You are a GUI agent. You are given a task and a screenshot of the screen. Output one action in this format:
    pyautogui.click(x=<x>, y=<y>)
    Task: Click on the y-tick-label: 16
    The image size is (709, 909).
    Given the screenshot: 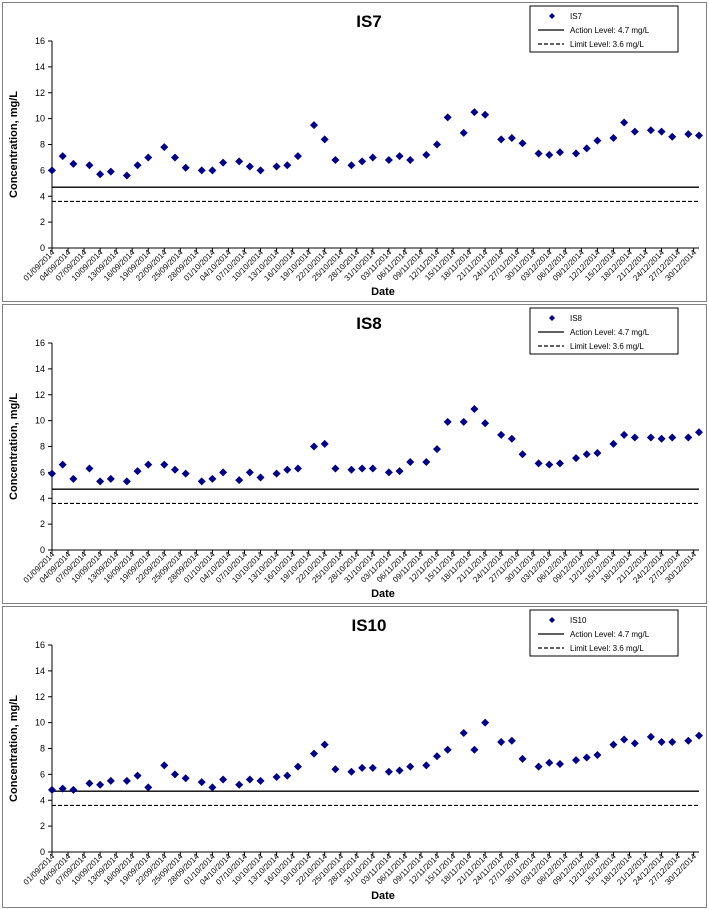 What is the action you would take?
    pyautogui.click(x=40, y=645)
    